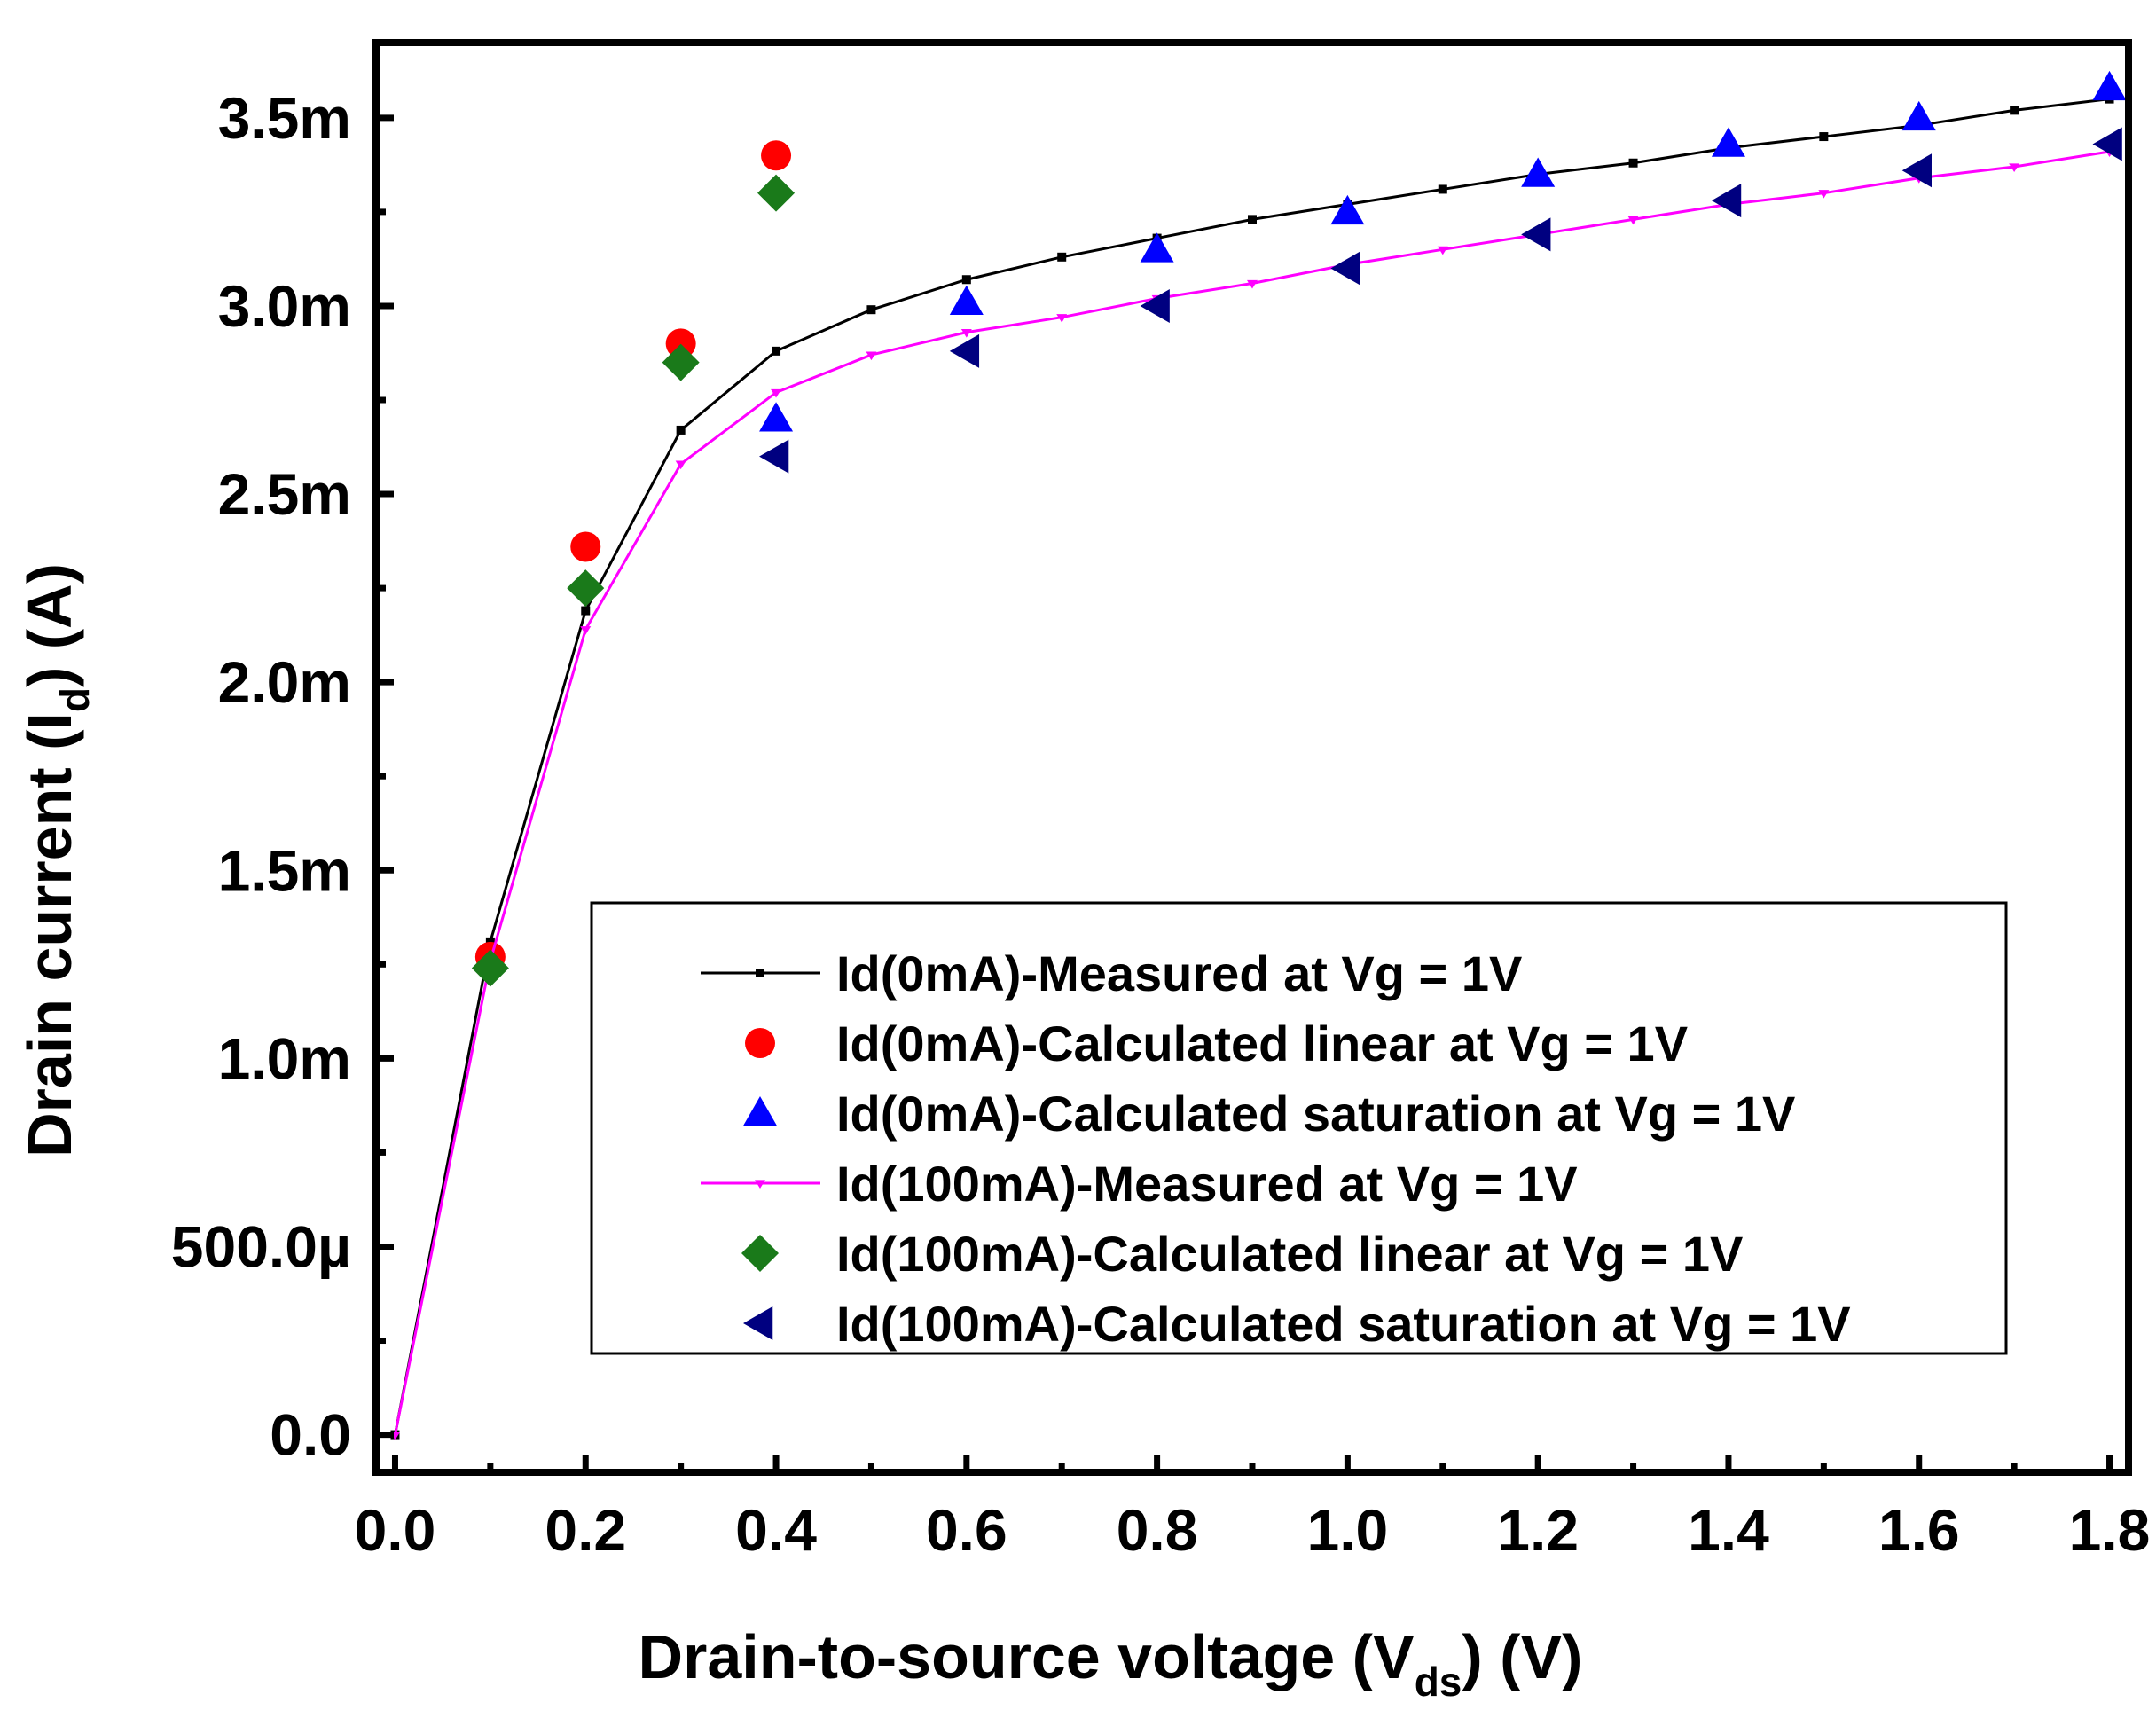 This screenshot has width=2156, height=1726. I want to click on y-tick-label: 1.5m, so click(284, 870).